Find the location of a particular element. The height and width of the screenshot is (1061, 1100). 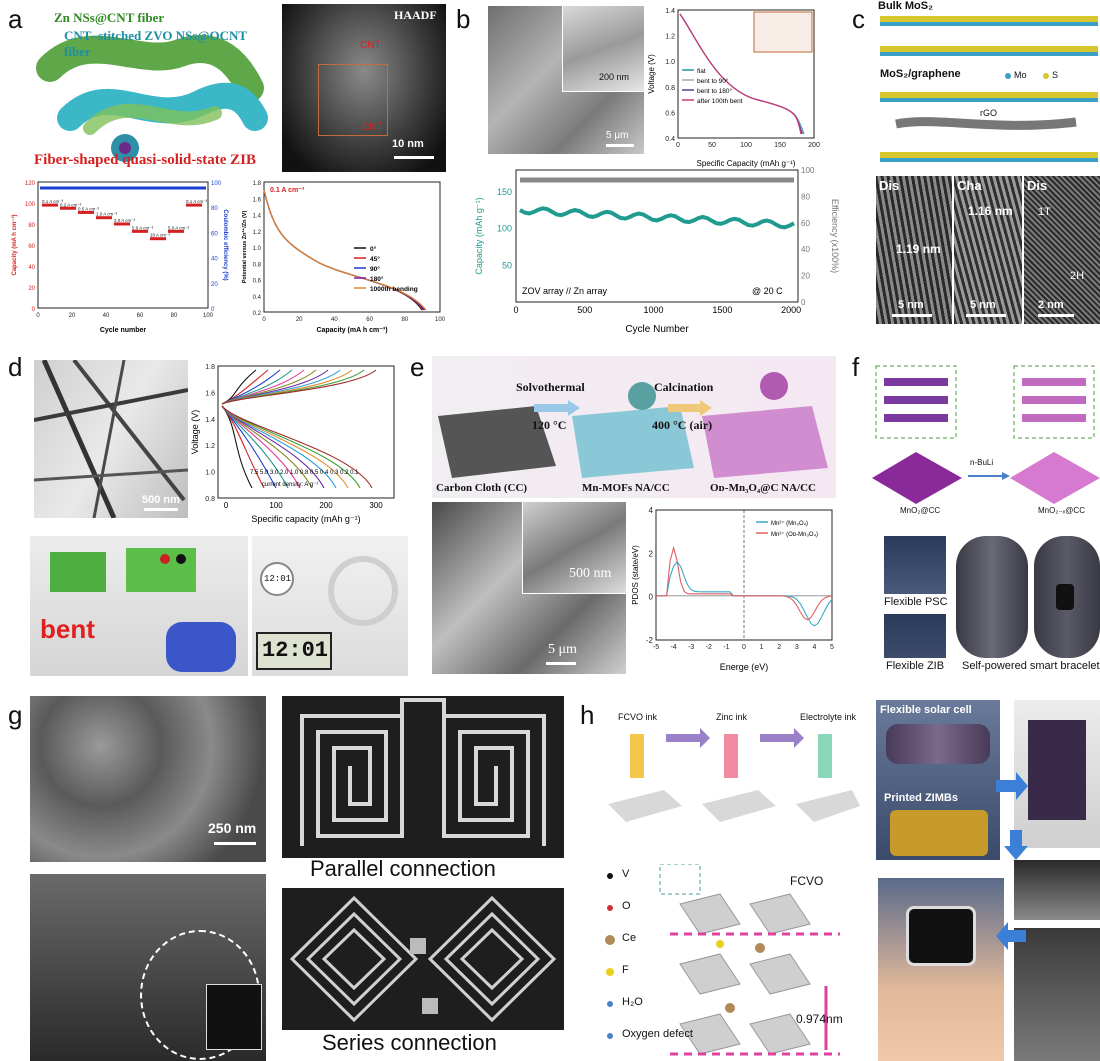

panel-label-g: g is located at coordinates (15, 715).